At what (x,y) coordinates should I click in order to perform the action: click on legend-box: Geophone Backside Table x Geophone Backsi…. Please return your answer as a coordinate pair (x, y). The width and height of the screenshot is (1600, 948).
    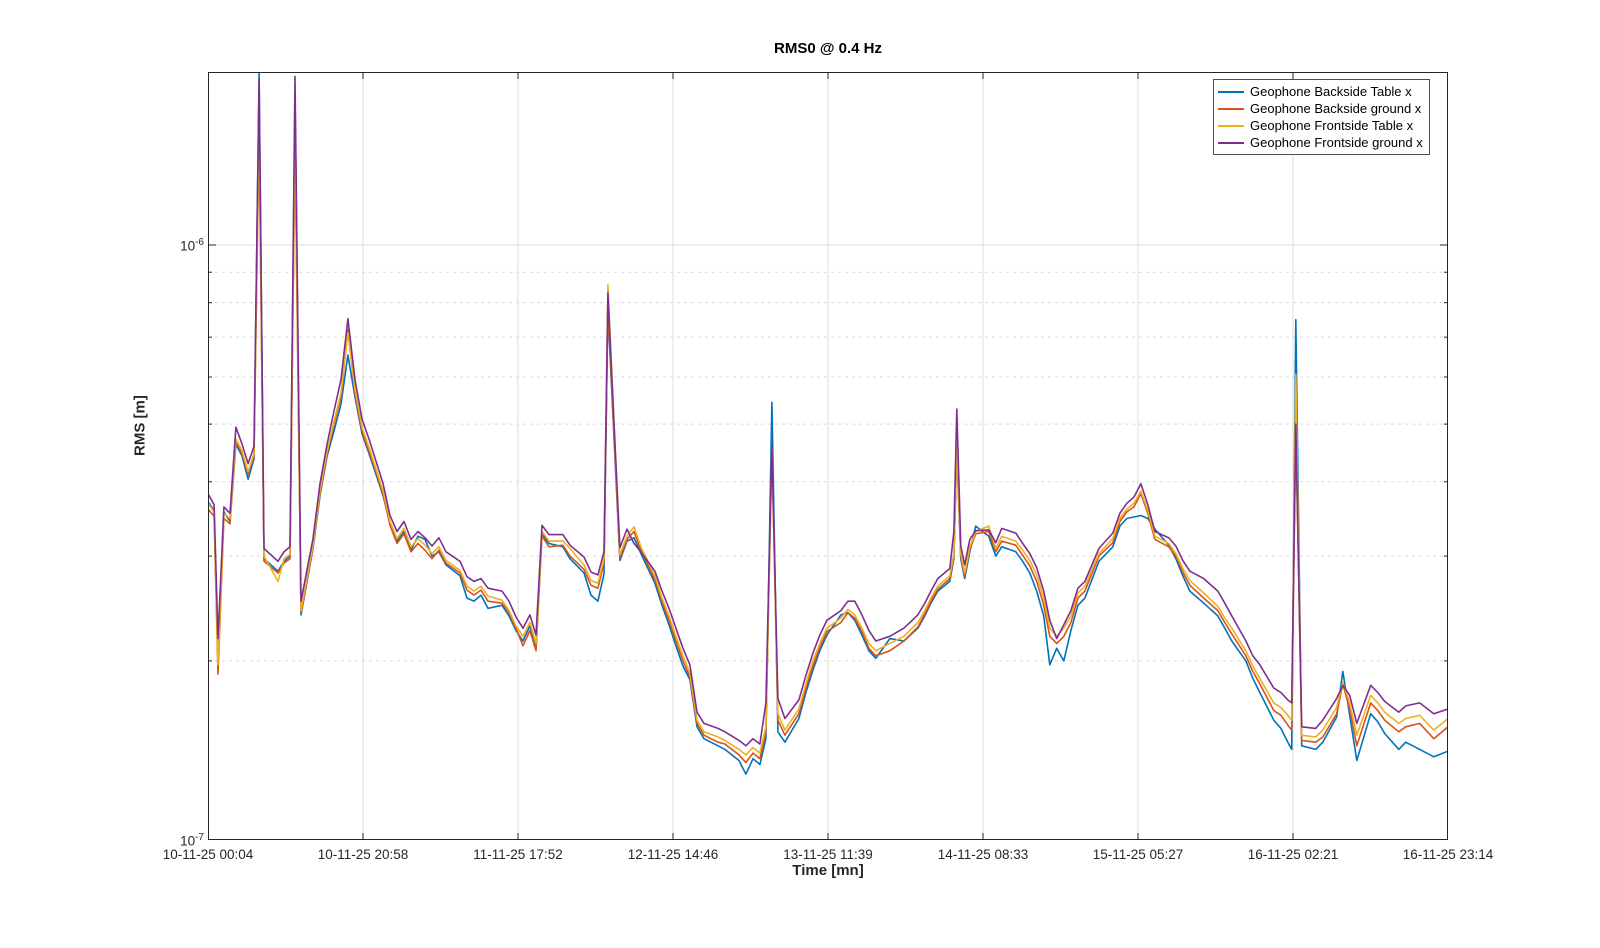
    Looking at the image, I should click on (1321, 117).